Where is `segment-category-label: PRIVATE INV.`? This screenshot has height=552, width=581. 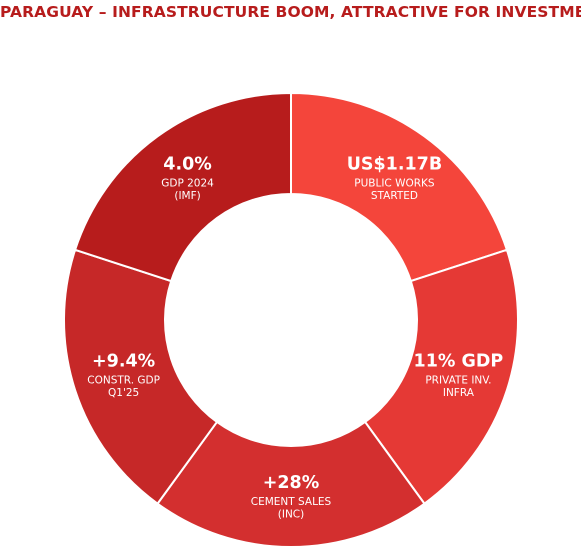 segment-category-label: PRIVATE INV. is located at coordinates (458, 380).